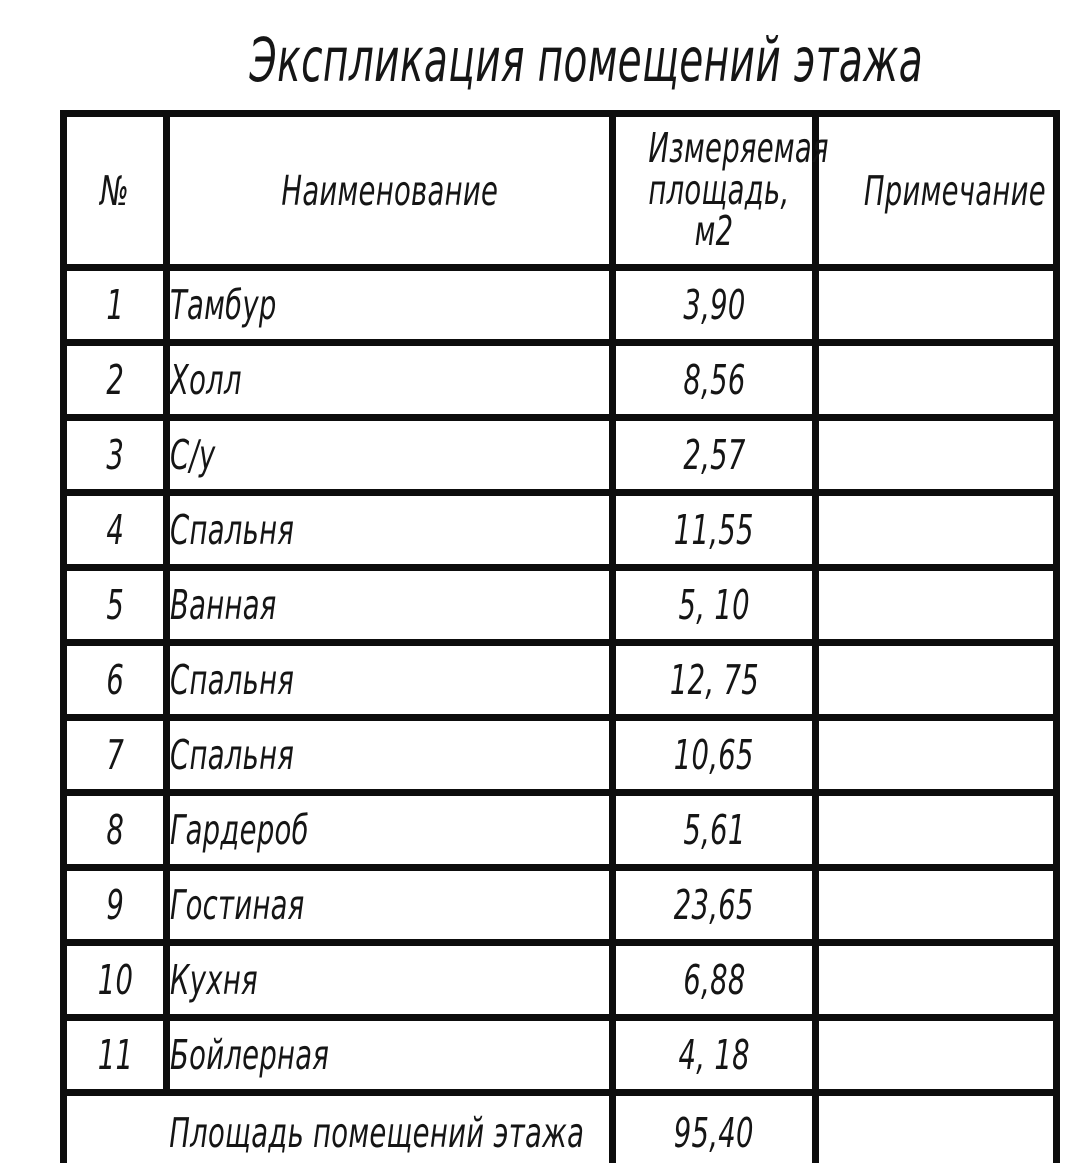 This screenshot has height=1163, width=1080. Describe the element at coordinates (936, 1126) in the screenshot. I see `footer-note-cell` at that location.